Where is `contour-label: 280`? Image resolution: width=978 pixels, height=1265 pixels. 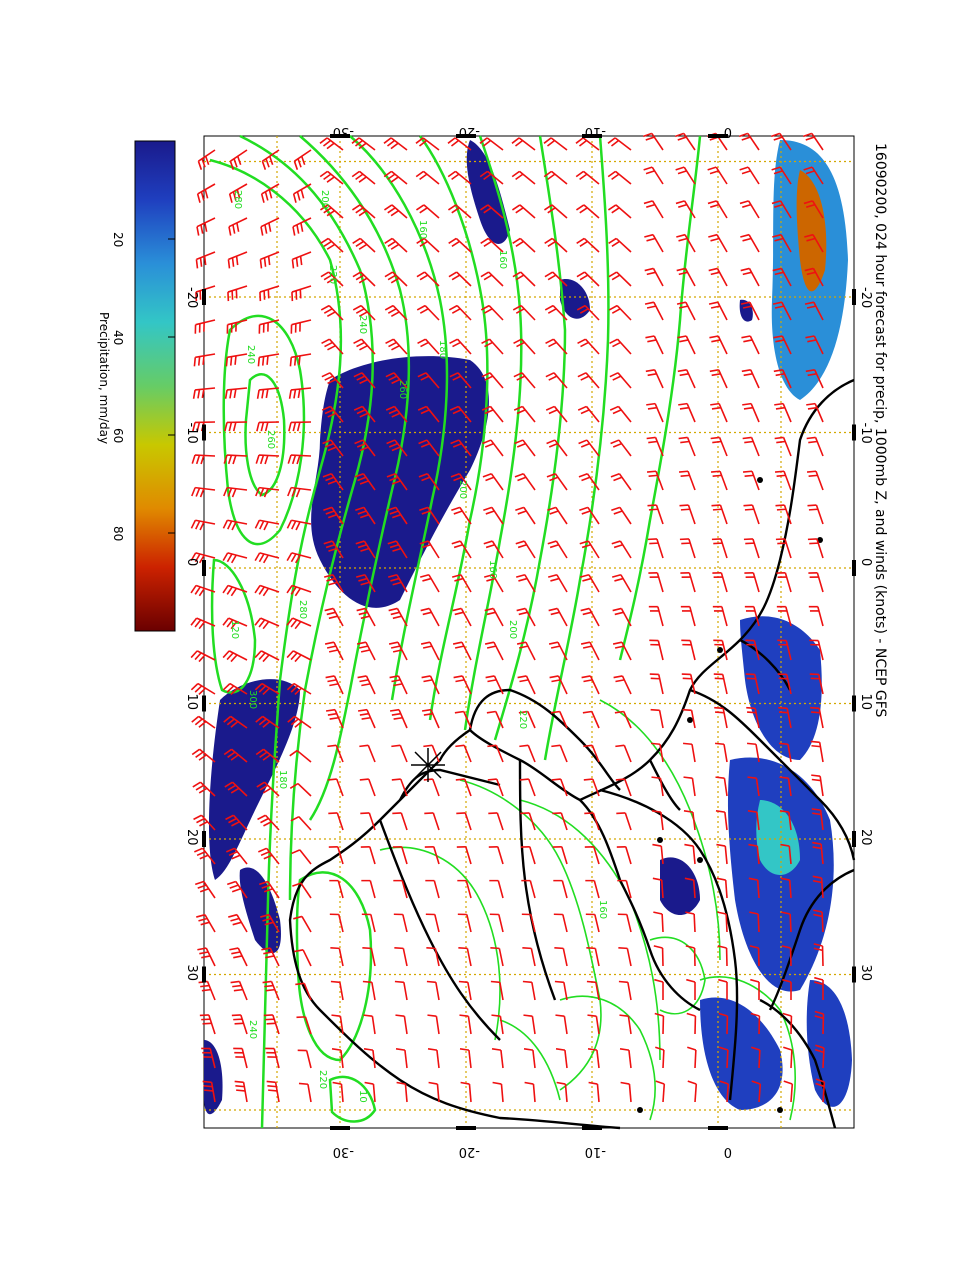 contour-label: 280 is located at coordinates (237, 199).